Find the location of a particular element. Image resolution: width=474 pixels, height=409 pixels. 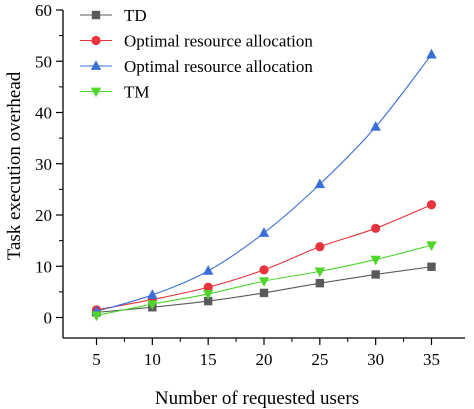

x-tick-label: 25 is located at coordinates (319, 359).